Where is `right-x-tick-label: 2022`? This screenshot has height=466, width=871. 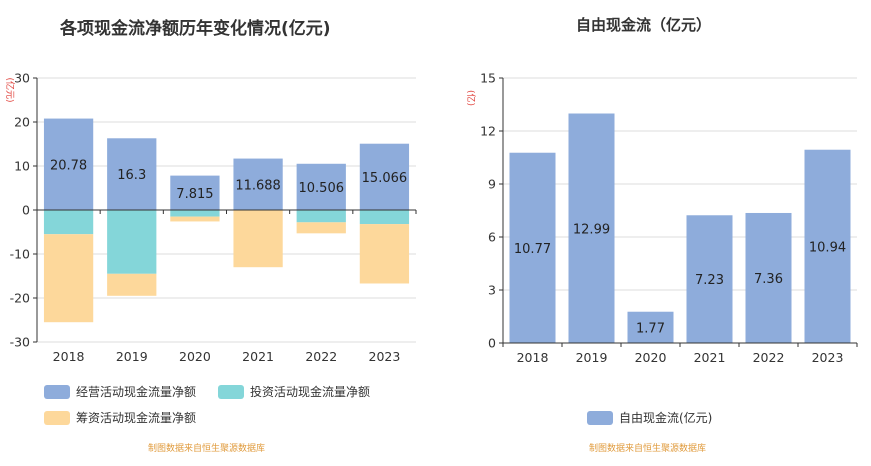 right-x-tick-label: 2022 is located at coordinates (769, 357).